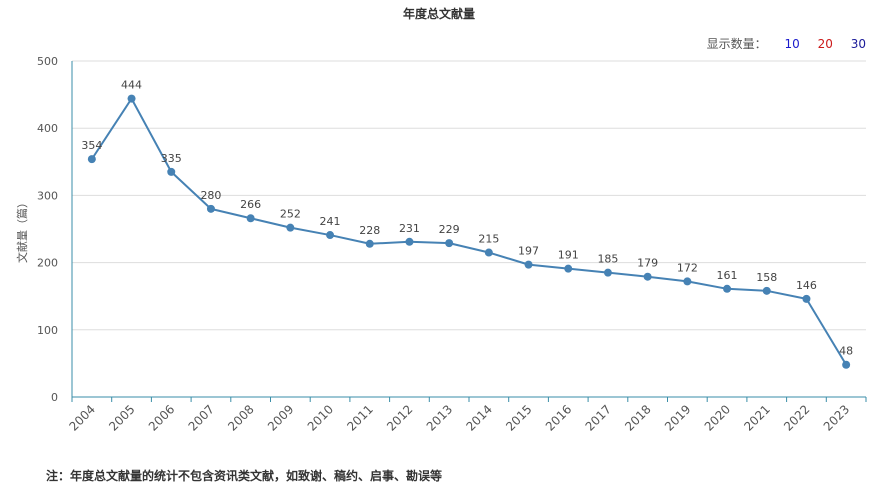 Image resolution: width=878 pixels, height=501 pixels. What do you see at coordinates (359, 417) in the screenshot?
I see `x-tick-label: 2011` at bounding box center [359, 417].